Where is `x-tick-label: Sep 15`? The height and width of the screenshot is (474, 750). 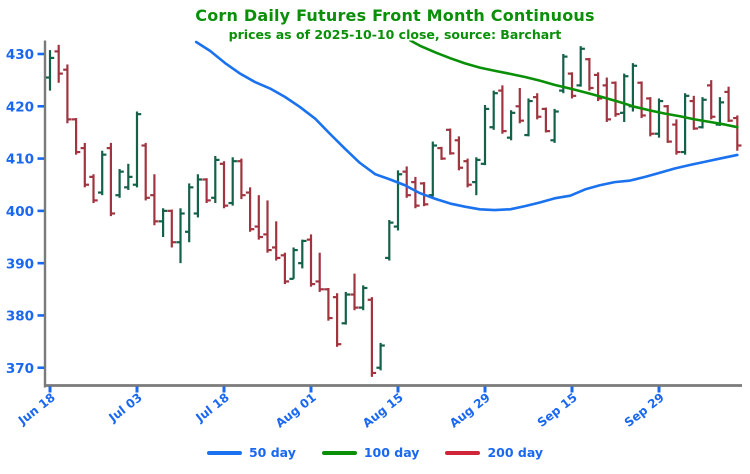 x-tick-label: Sep 15 is located at coordinates (557, 410).